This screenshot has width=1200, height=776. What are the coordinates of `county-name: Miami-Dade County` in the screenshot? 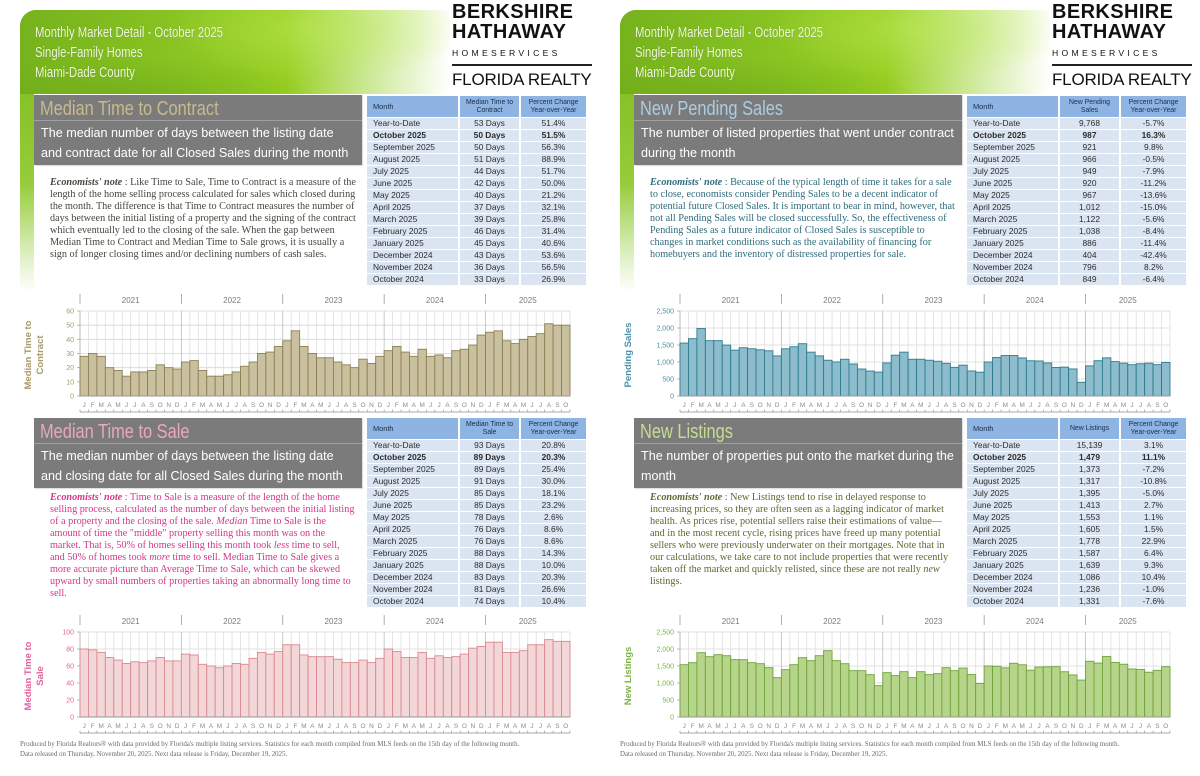 It's located at (685, 73).